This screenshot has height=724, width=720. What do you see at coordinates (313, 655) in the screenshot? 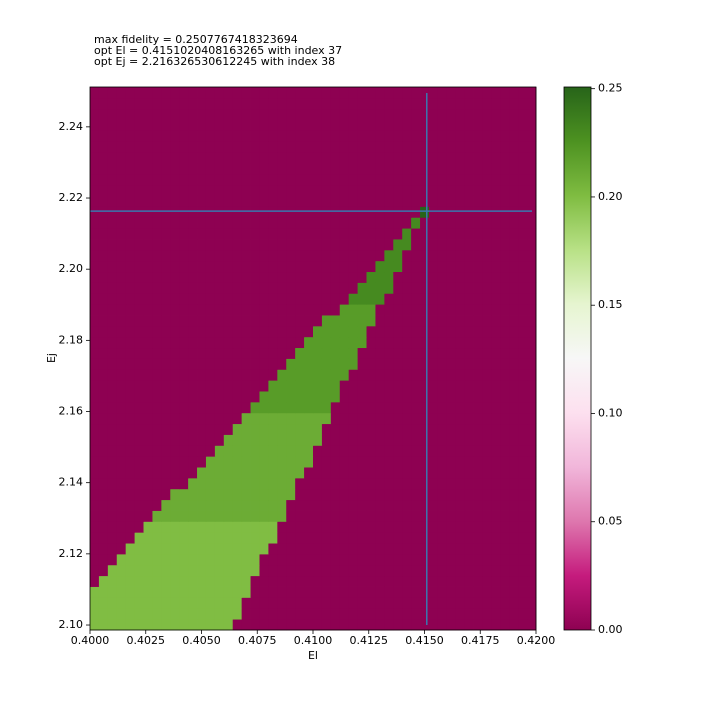
I see `x-axis-label: El` at bounding box center [313, 655].